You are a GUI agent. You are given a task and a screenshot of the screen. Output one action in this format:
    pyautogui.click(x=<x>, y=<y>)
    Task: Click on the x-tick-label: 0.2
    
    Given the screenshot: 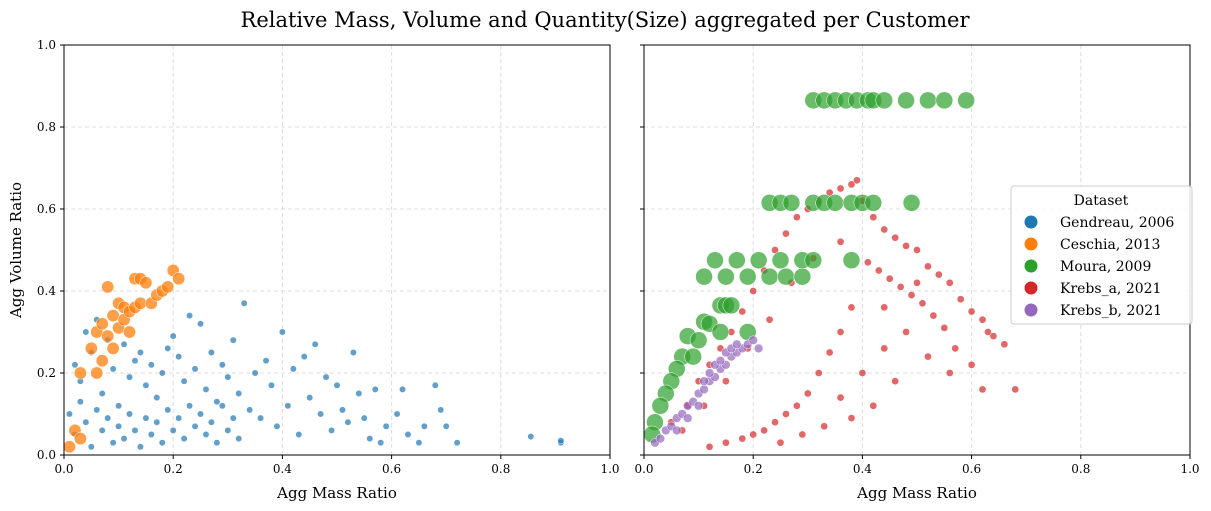 What is the action you would take?
    pyautogui.click(x=753, y=469)
    